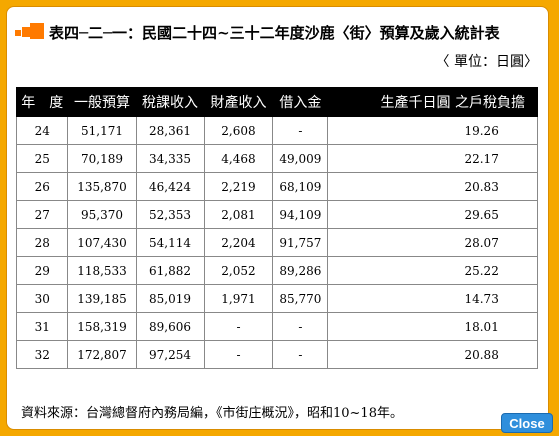 The image size is (559, 436). Describe the element at coordinates (432, 242) in the screenshot. I see `table-cell: 28.07` at that location.